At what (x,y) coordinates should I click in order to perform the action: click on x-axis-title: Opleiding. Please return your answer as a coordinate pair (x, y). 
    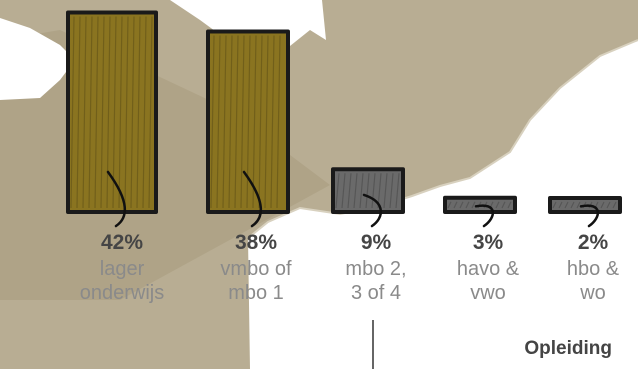
    Looking at the image, I should click on (568, 348).